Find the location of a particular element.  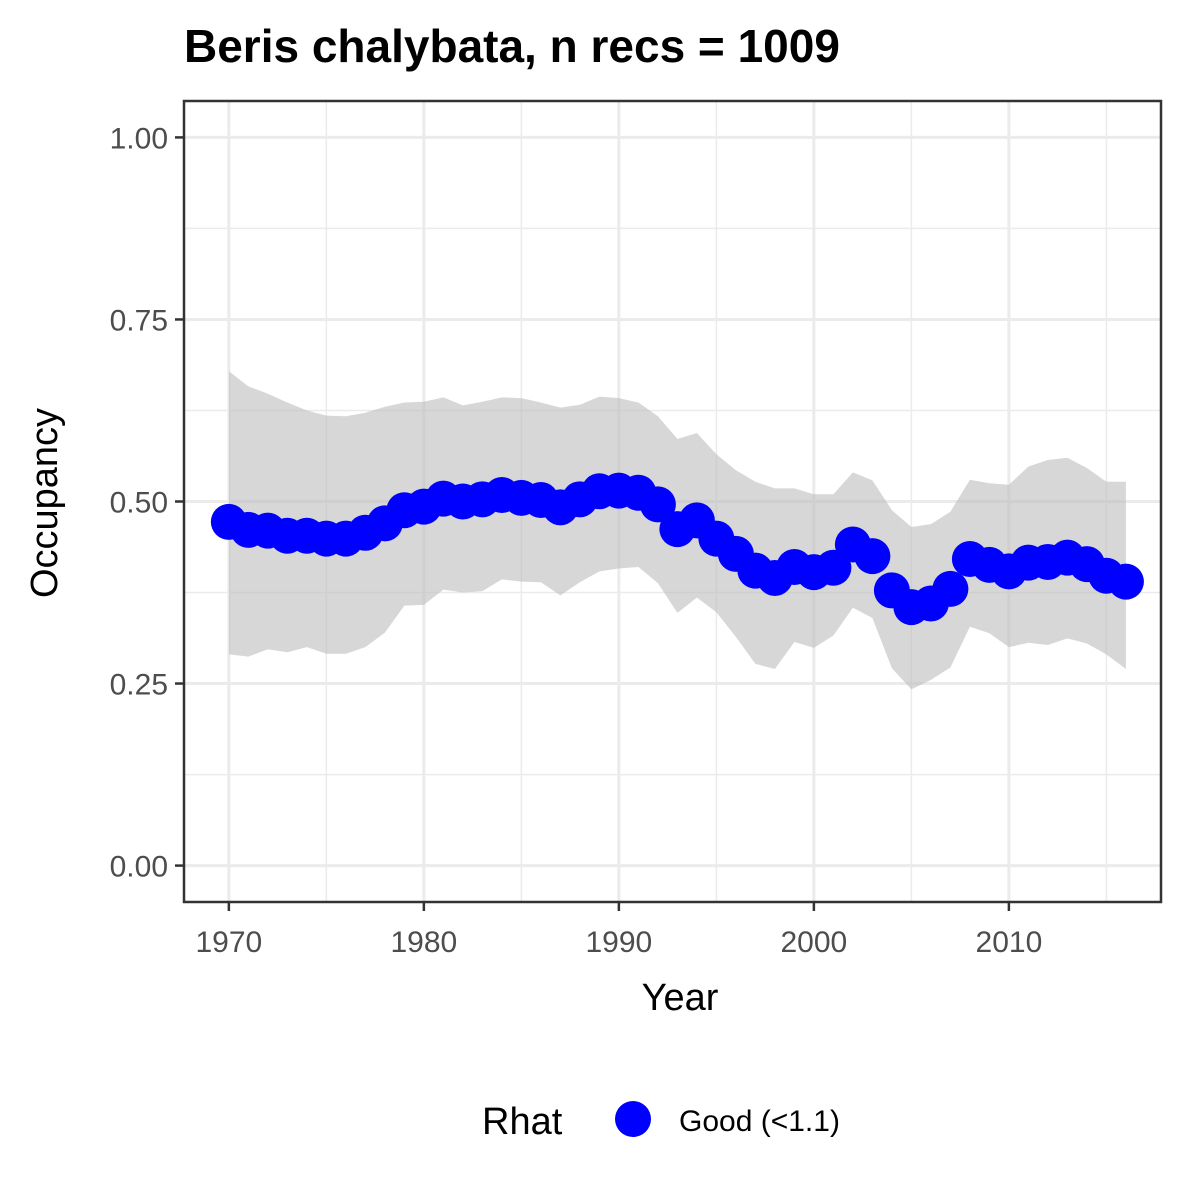

occupancy-points is located at coordinates (677, 549).